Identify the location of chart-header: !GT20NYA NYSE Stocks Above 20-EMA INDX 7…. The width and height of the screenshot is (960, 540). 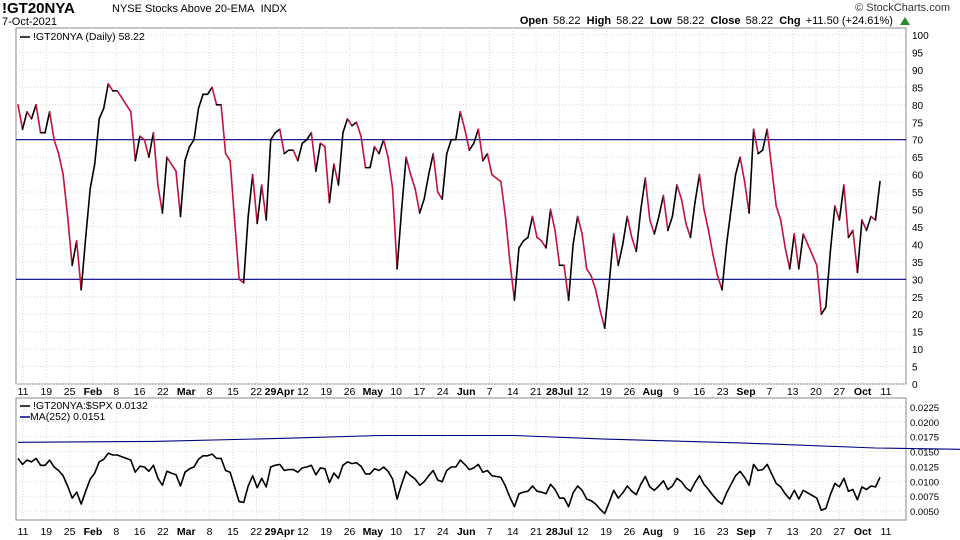
(480, 14).